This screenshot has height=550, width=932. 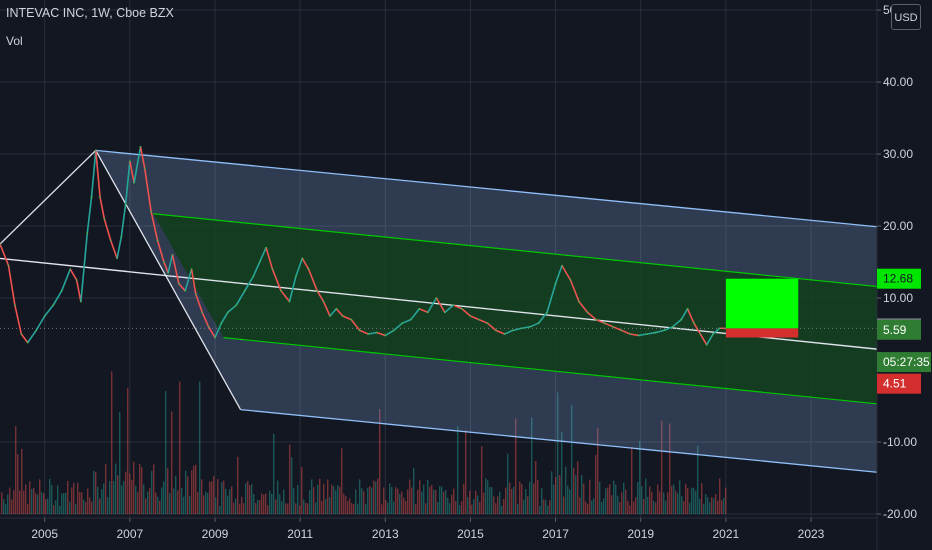 What do you see at coordinates (762, 308) in the screenshot?
I see `long-position-tool` at bounding box center [762, 308].